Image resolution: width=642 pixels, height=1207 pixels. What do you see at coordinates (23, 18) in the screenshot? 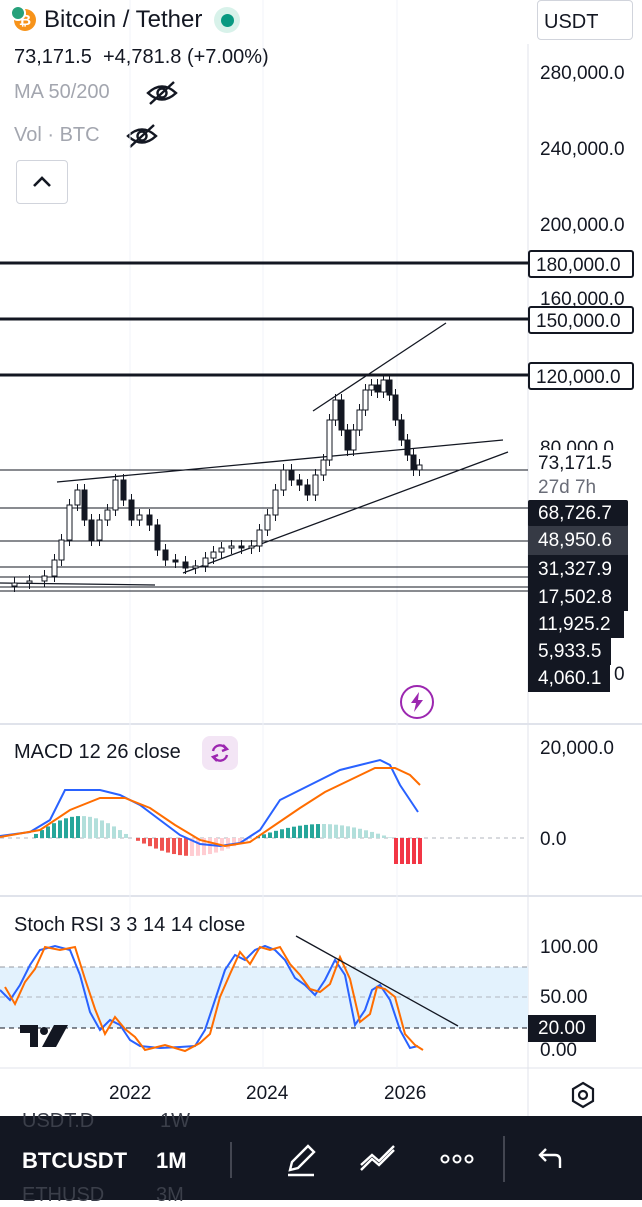
I see `bitcoin-icon: ₿` at bounding box center [23, 18].